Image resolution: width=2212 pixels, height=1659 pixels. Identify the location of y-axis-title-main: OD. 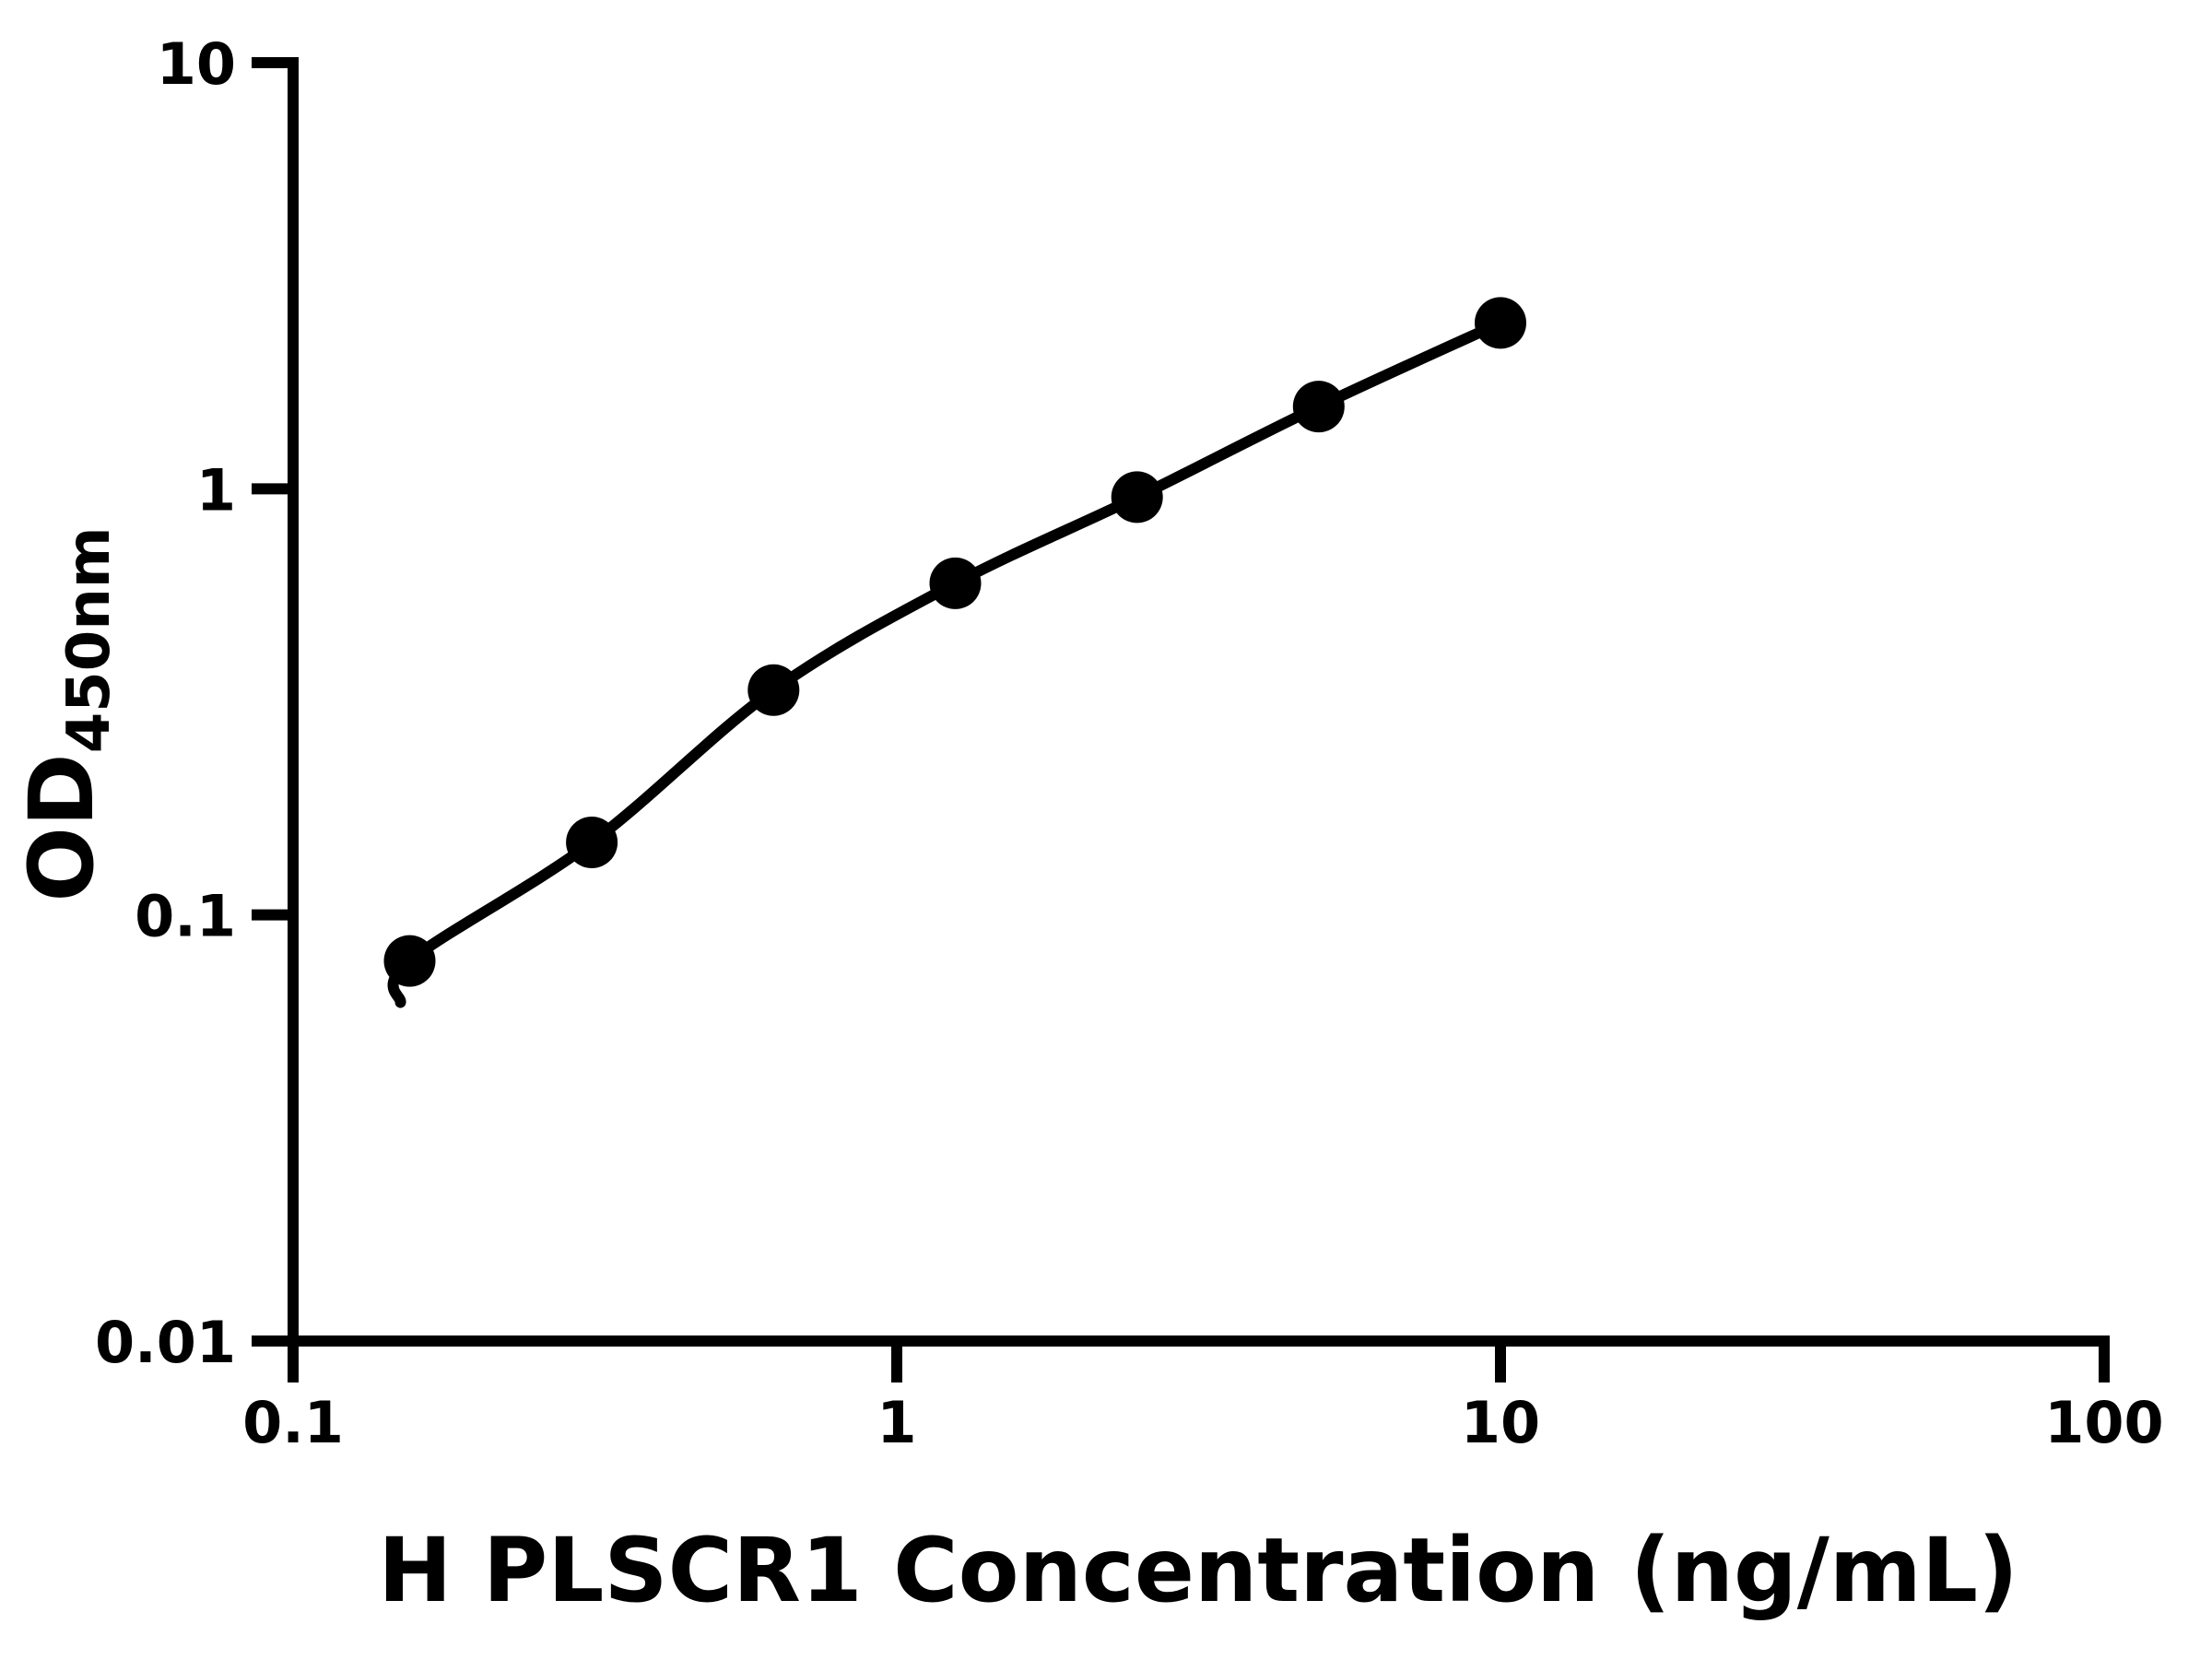
(61, 827).